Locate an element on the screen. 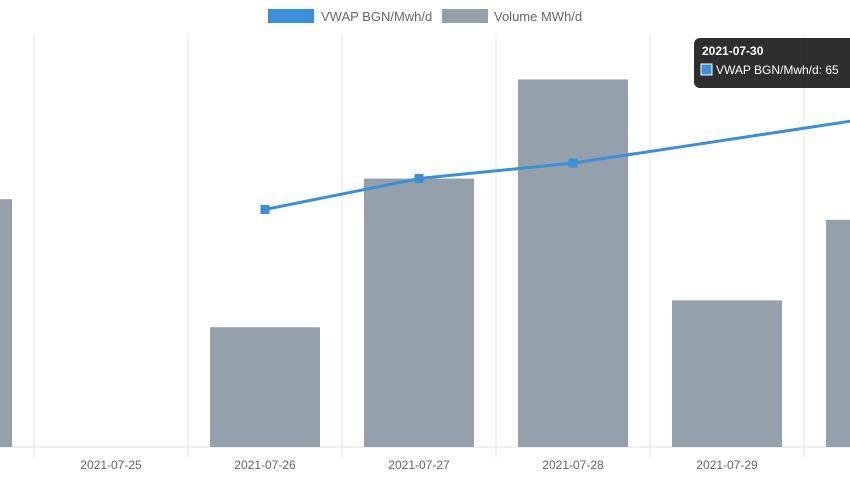 This screenshot has height=480, width=850. x-tick-label: 2021-07-29 is located at coordinates (727, 465).